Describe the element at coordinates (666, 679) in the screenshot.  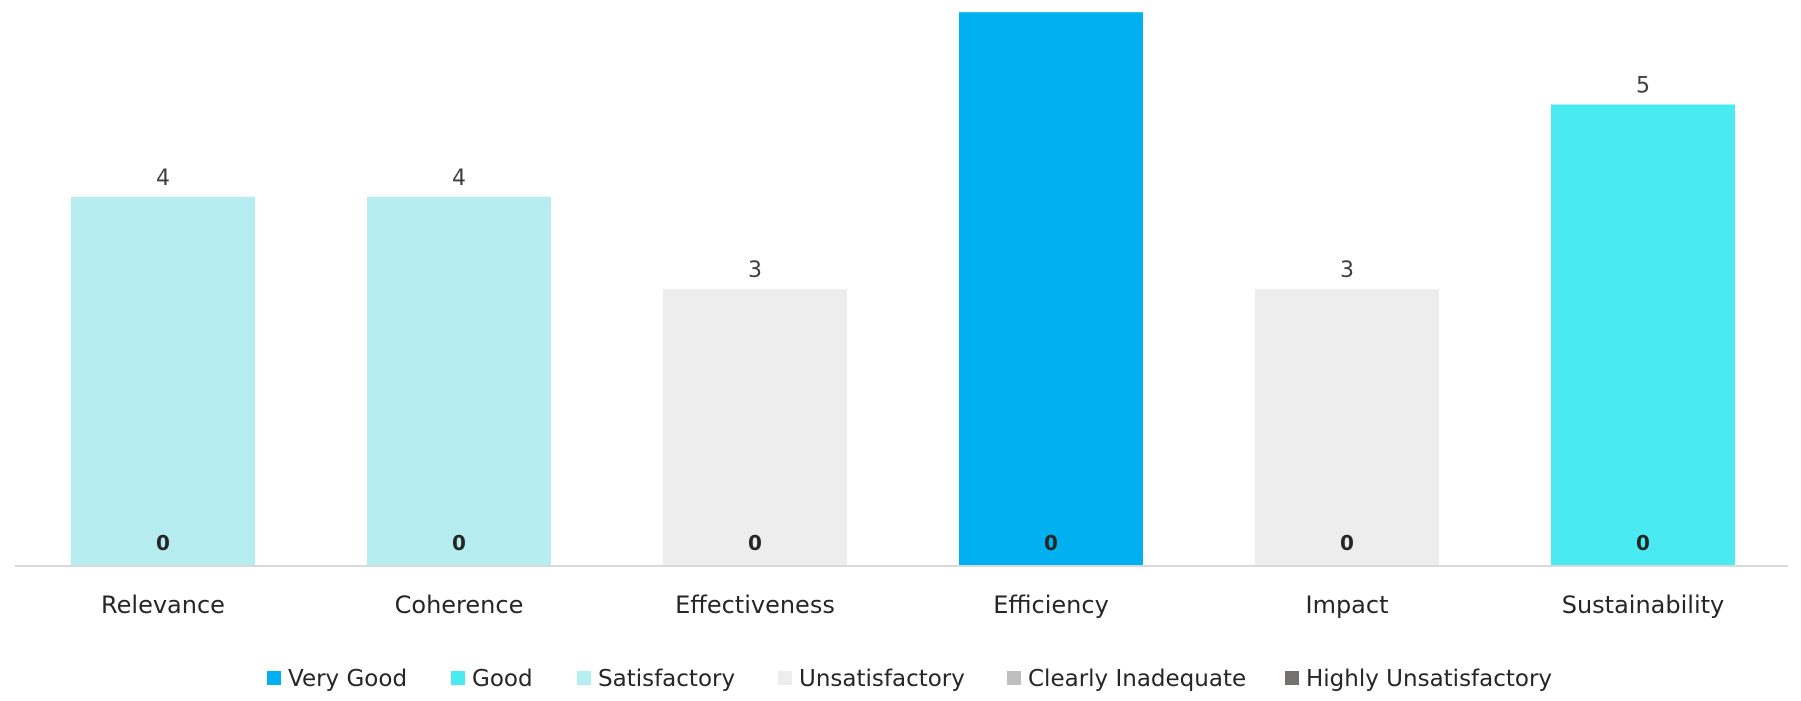
I see `legend-label-satisfactory: Satisfactory` at that location.